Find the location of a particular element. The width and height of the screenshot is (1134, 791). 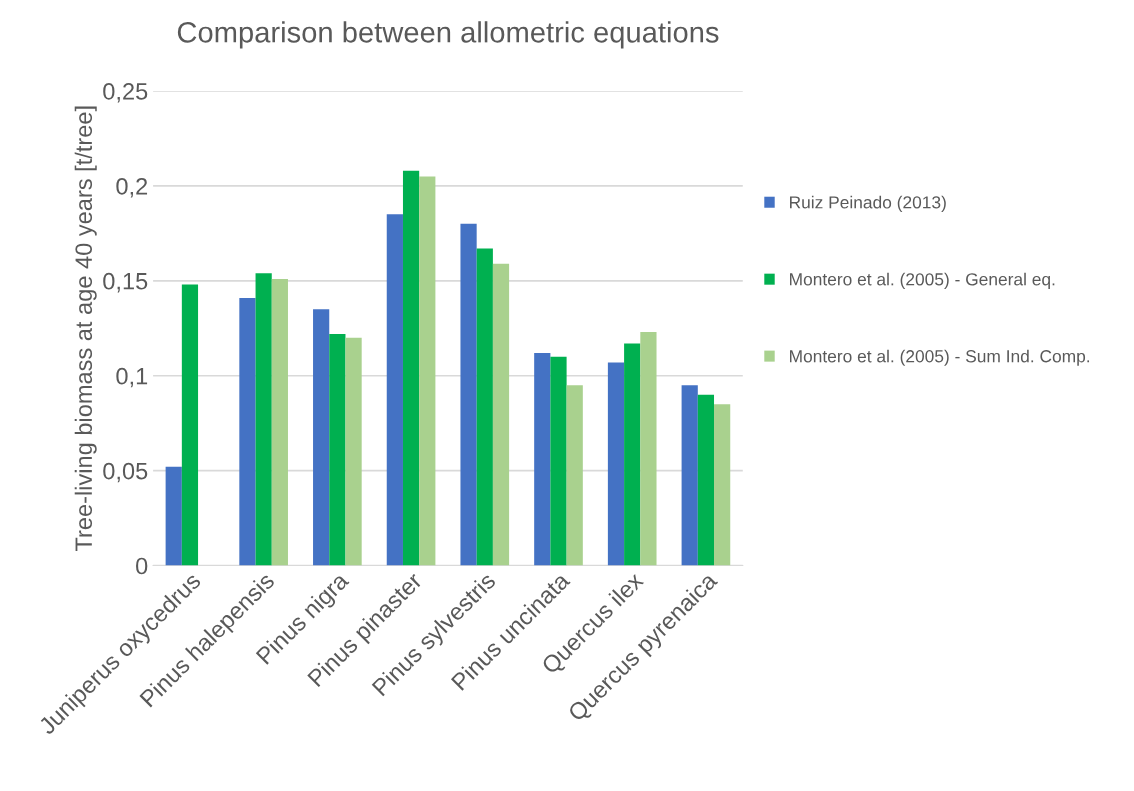

y-axis-title: Tree-living biomass at age 40 years [t/tree] is located at coordinates (85, 329).